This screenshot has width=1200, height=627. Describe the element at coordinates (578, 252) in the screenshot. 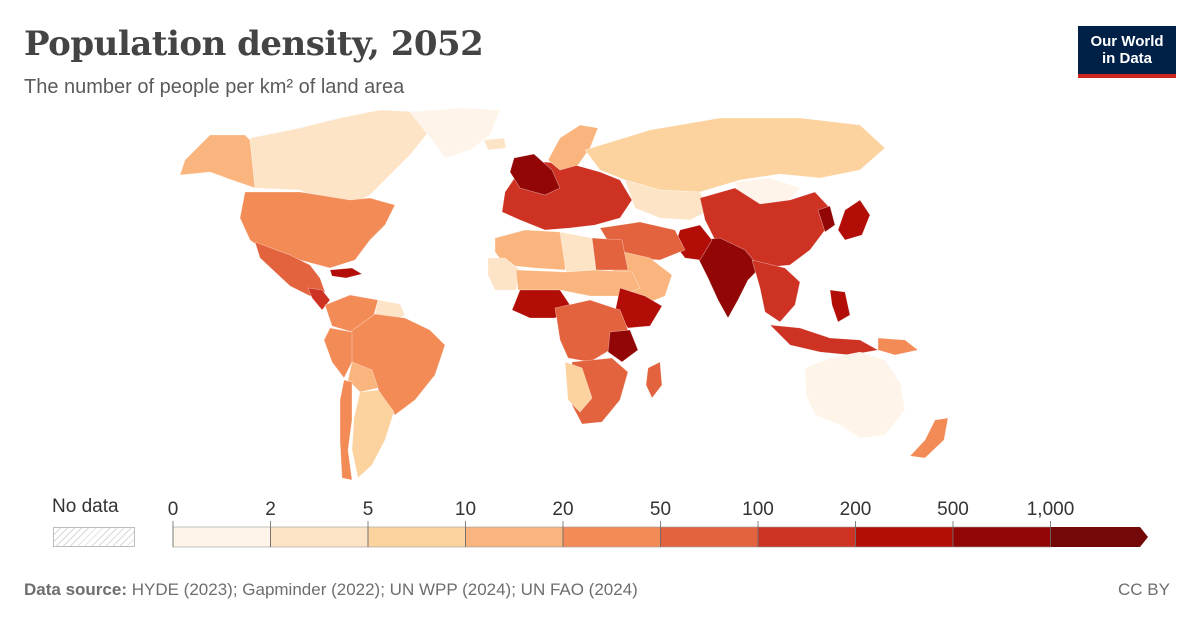

I see `region-libya` at that location.